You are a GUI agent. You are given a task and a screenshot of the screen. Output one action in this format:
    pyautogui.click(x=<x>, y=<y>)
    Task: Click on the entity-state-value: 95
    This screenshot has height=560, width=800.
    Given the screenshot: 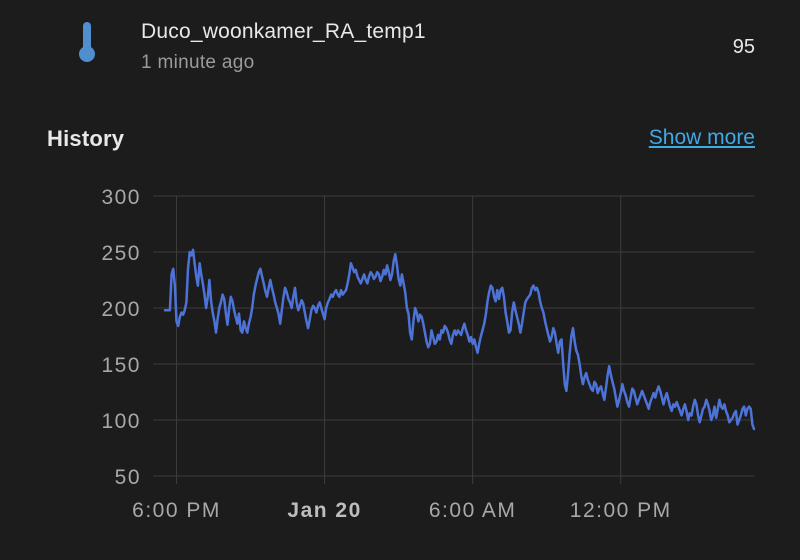 What is the action you would take?
    pyautogui.click(x=743, y=47)
    